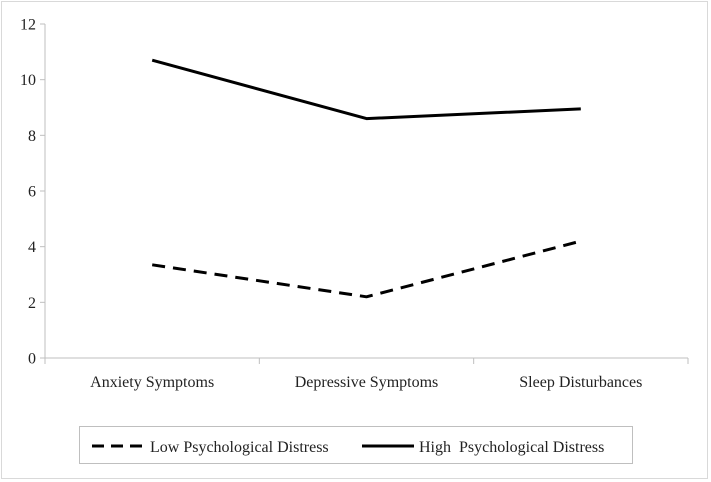 The height and width of the screenshot is (482, 711). Describe the element at coordinates (32, 247) in the screenshot. I see `y-tick-label: 4` at that location.